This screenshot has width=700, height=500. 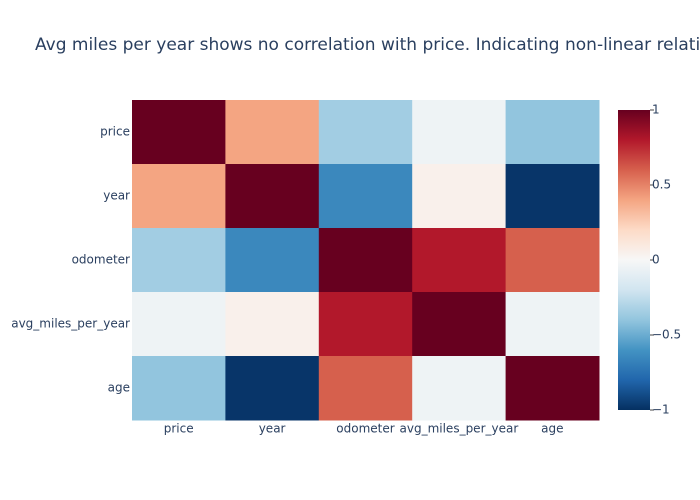 What do you see at coordinates (552, 429) in the screenshot?
I see `x-tick-label: age` at bounding box center [552, 429].